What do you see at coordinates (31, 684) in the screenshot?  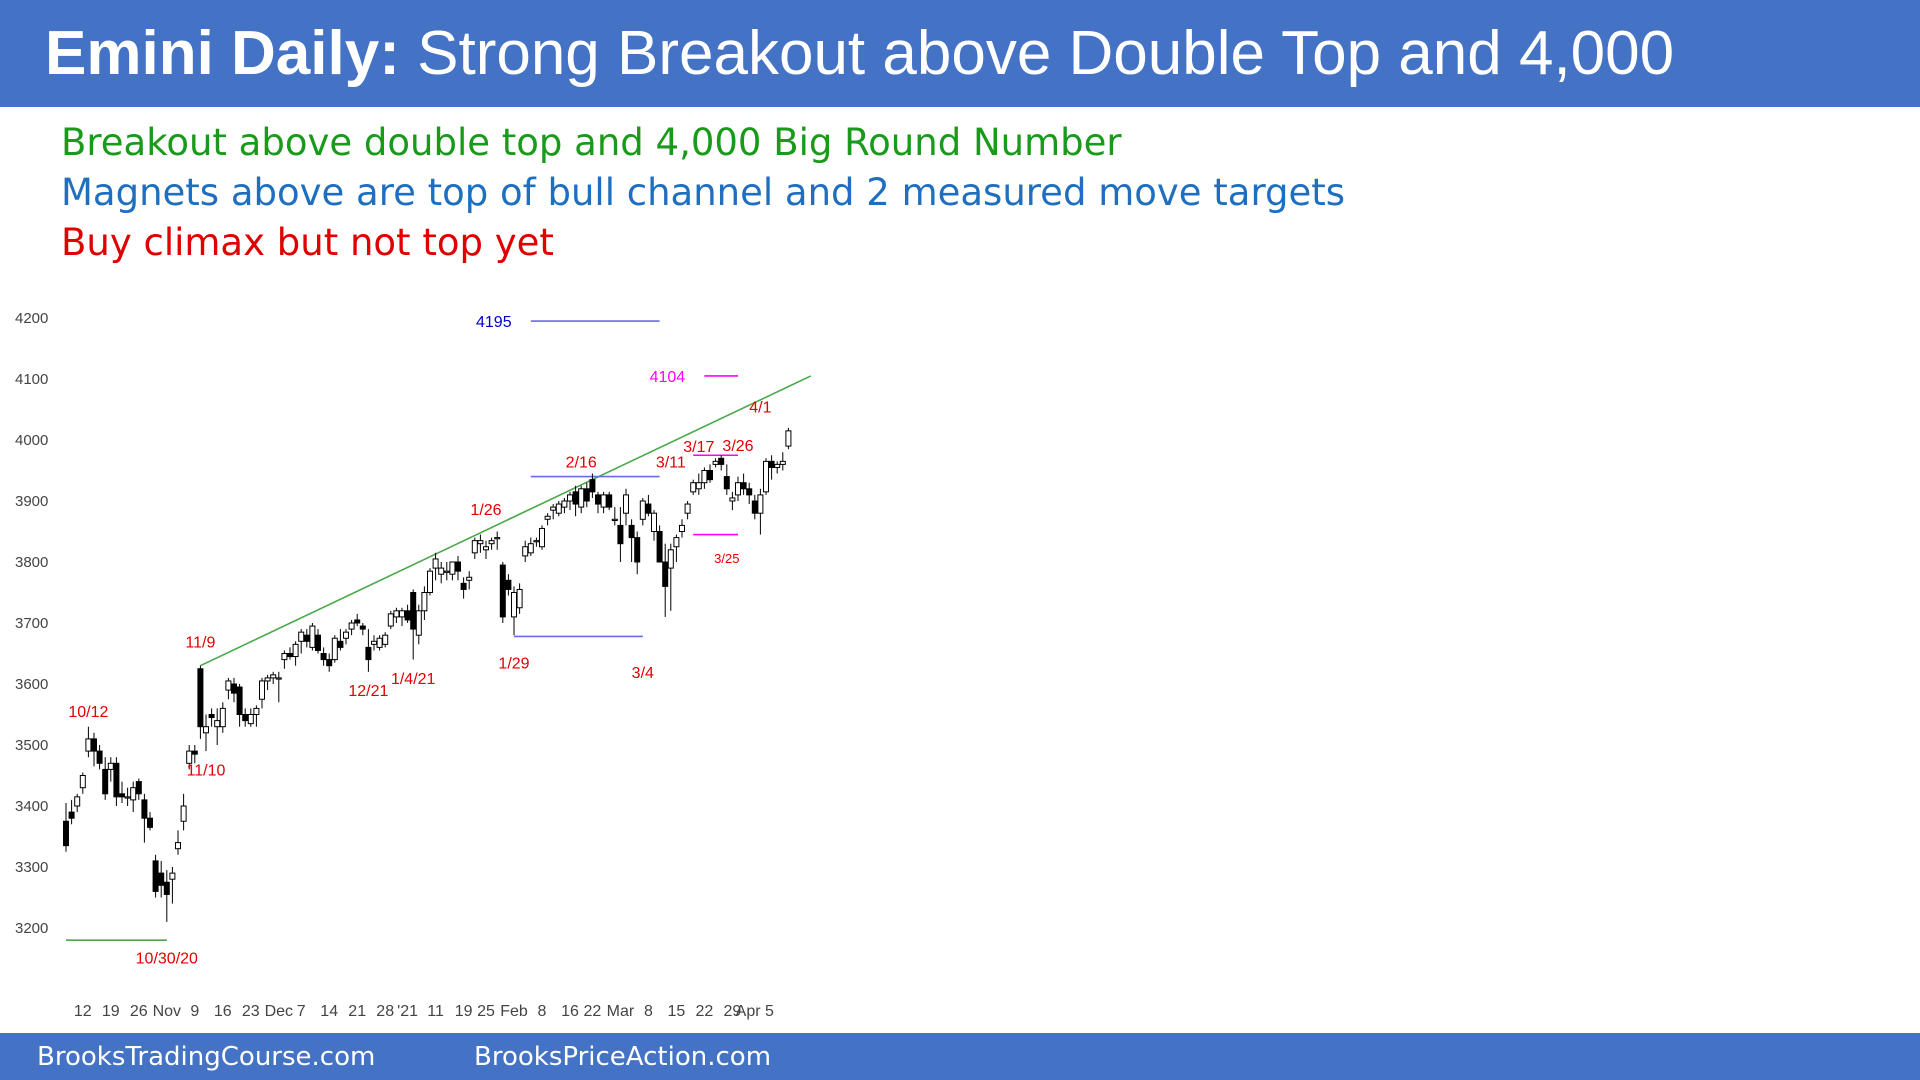 I see `y-tick-label: 3600` at bounding box center [31, 684].